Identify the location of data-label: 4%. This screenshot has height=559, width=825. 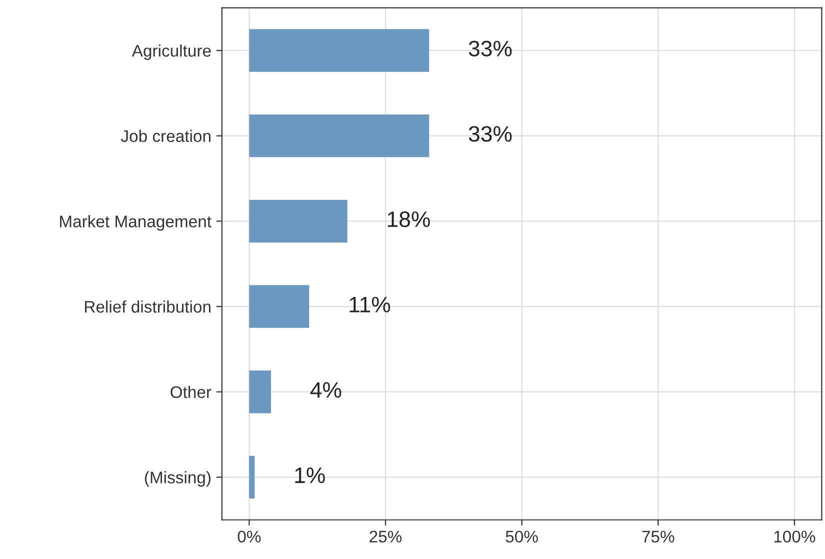
(326, 390).